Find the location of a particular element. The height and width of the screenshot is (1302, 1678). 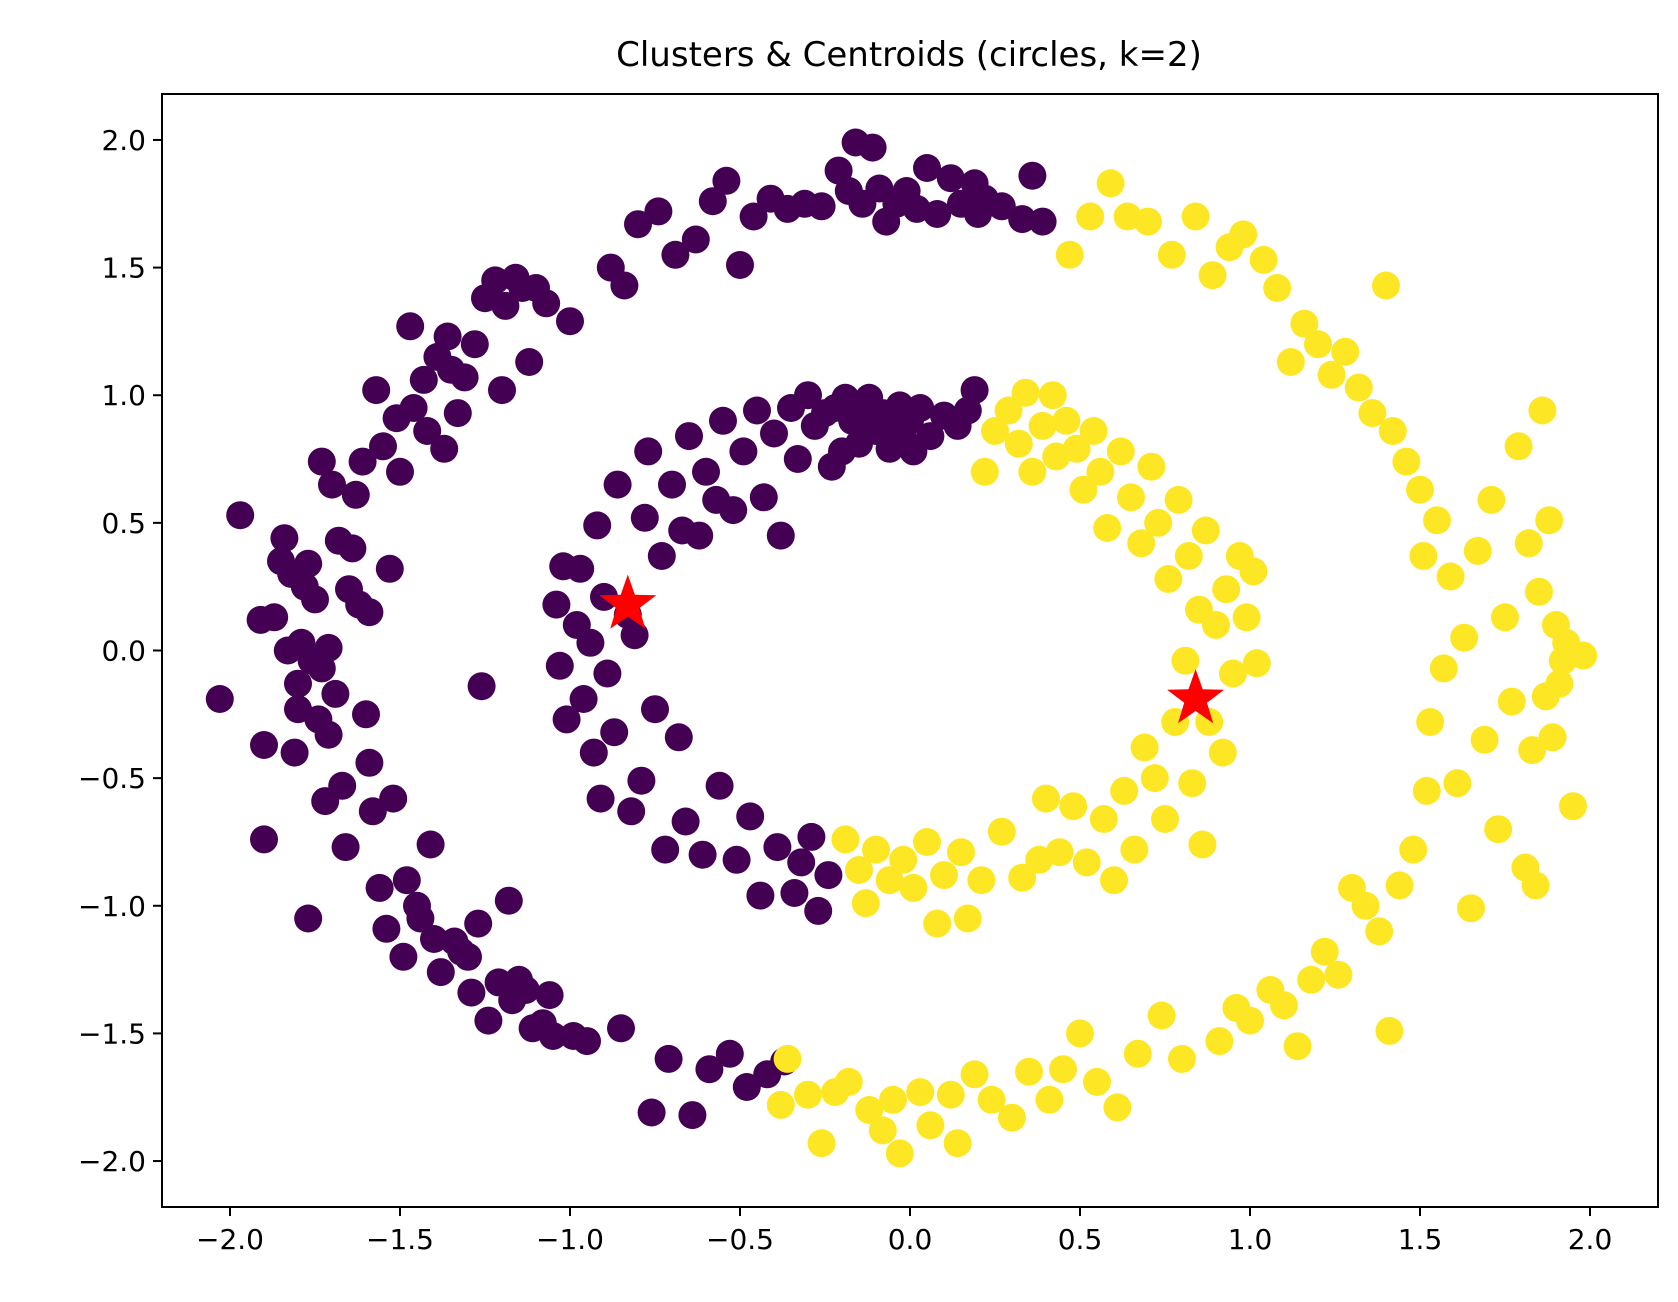

x-tick-label: 1.5 is located at coordinates (1420, 1239).